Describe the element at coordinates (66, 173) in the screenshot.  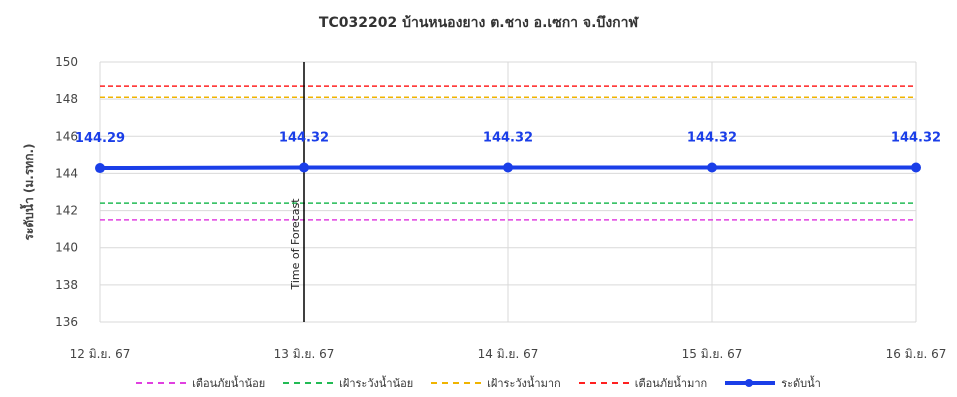
I see `y-tick-label: 144` at that location.